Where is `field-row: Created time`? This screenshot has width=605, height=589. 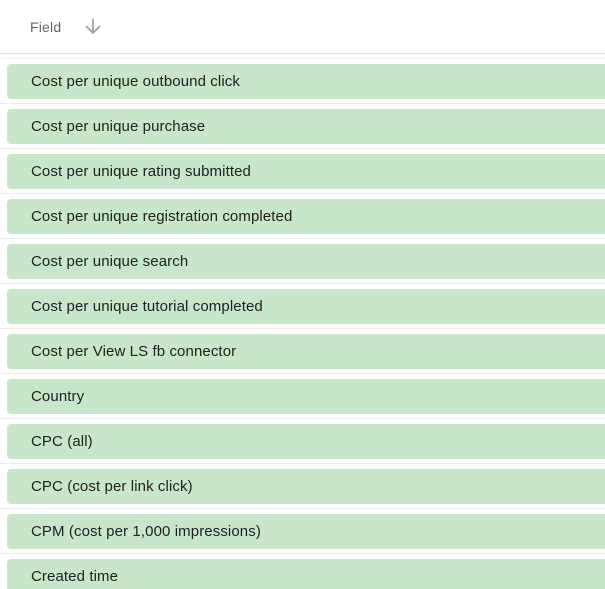
field-row: Created time is located at coordinates (302, 571).